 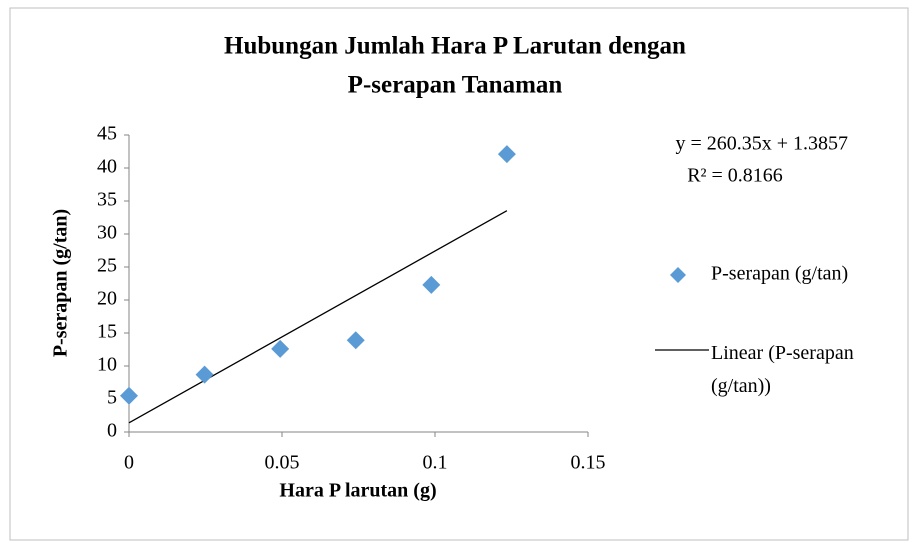 I want to click on r-squared: R² = 0.8166, so click(x=735, y=176).